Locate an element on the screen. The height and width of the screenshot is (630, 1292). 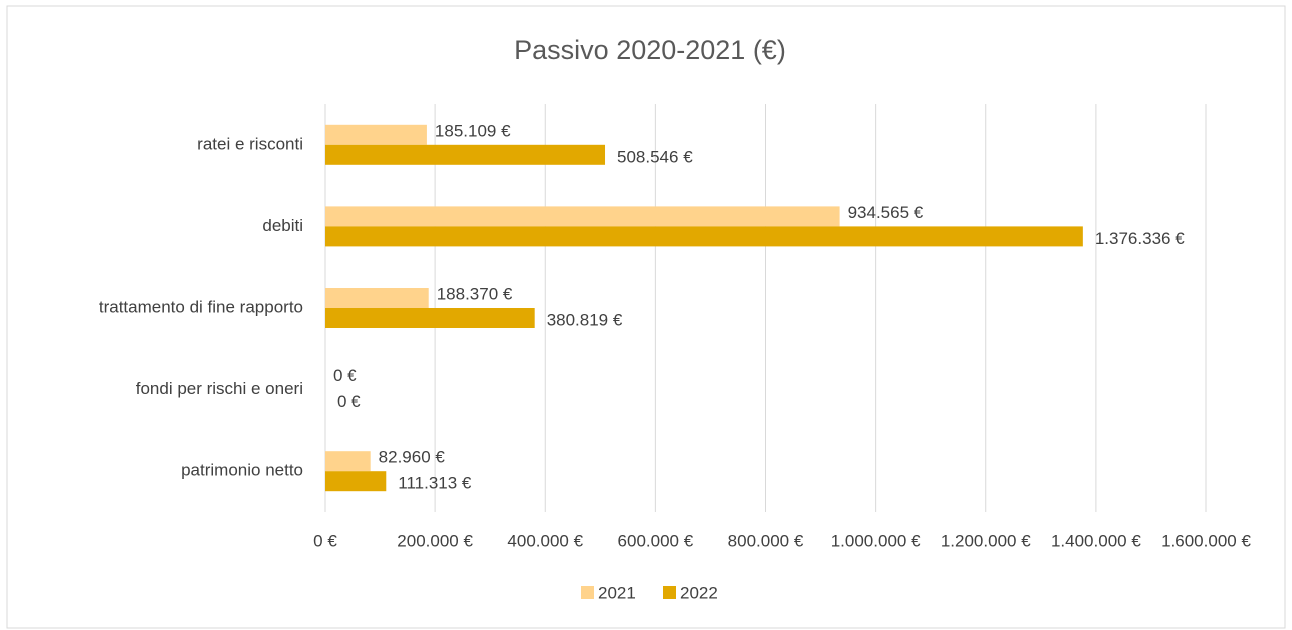
data-label: 185.109 € is located at coordinates (473, 130).